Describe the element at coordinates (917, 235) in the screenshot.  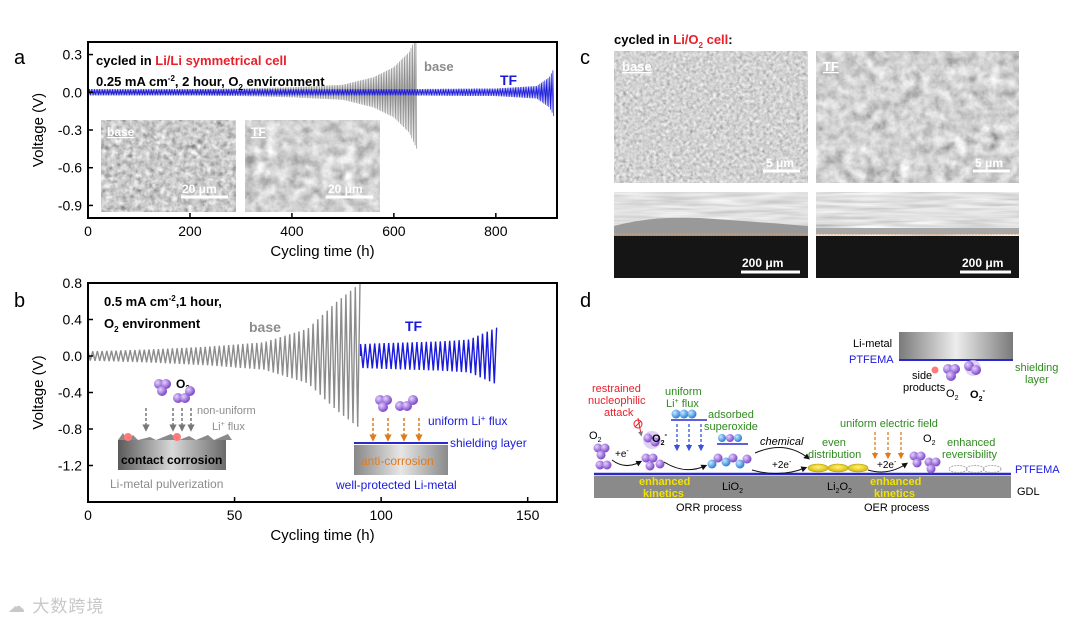
I see `sem-tf-cross-section: 200 μm` at that location.